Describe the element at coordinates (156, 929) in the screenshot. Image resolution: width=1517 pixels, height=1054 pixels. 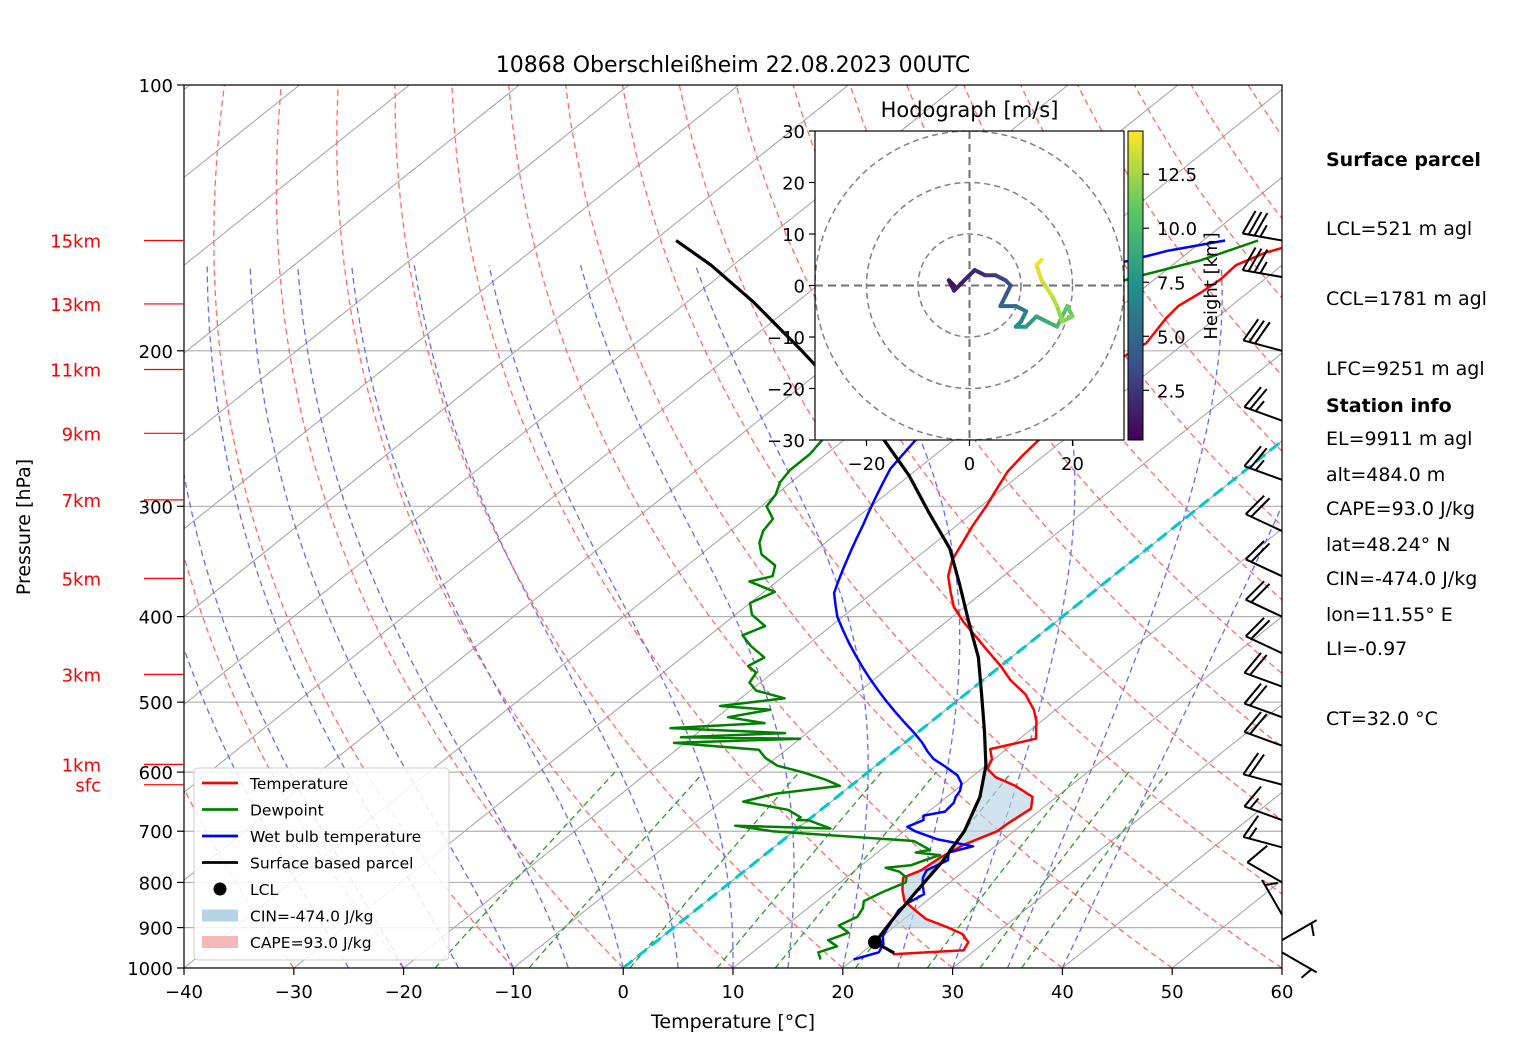
I see `y-tick-label: 900` at that location.